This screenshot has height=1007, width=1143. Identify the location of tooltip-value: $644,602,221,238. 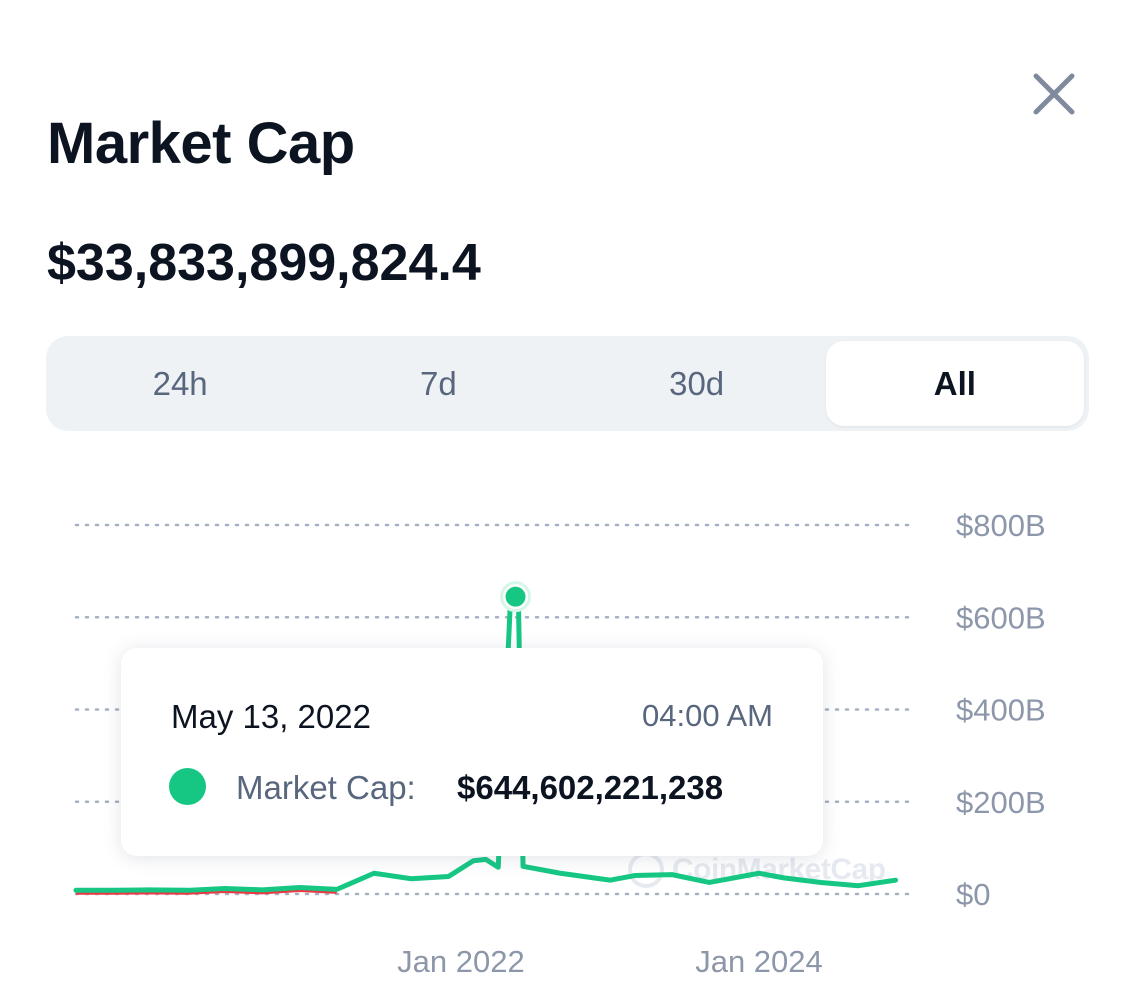
(590, 787).